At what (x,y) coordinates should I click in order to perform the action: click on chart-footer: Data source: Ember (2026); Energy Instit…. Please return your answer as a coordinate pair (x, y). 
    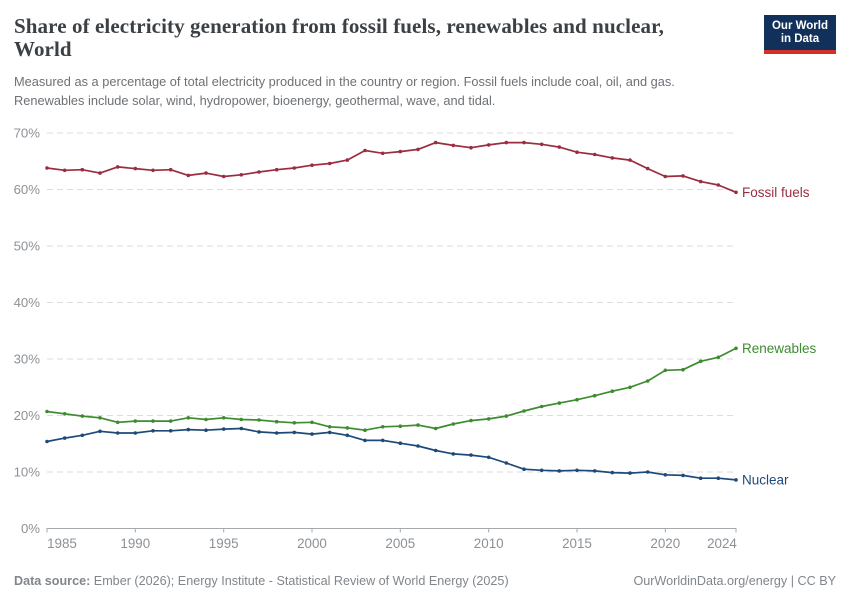
    Looking at the image, I should click on (425, 581).